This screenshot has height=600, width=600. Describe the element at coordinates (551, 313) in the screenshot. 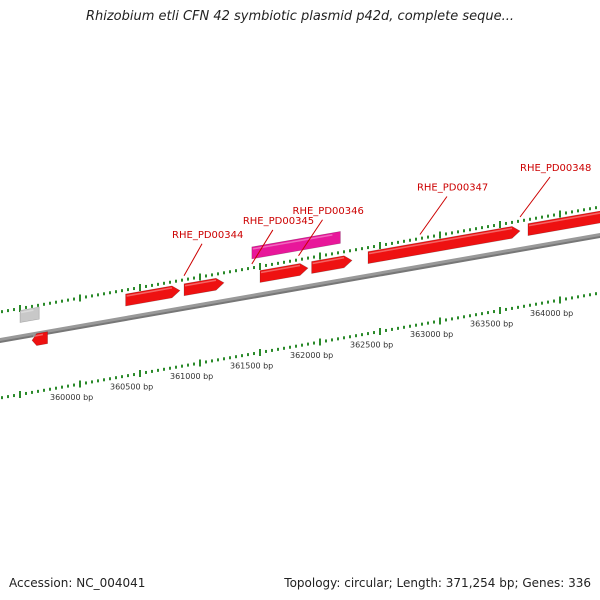

I see `bp-tick-label: 364000 bp` at that location.